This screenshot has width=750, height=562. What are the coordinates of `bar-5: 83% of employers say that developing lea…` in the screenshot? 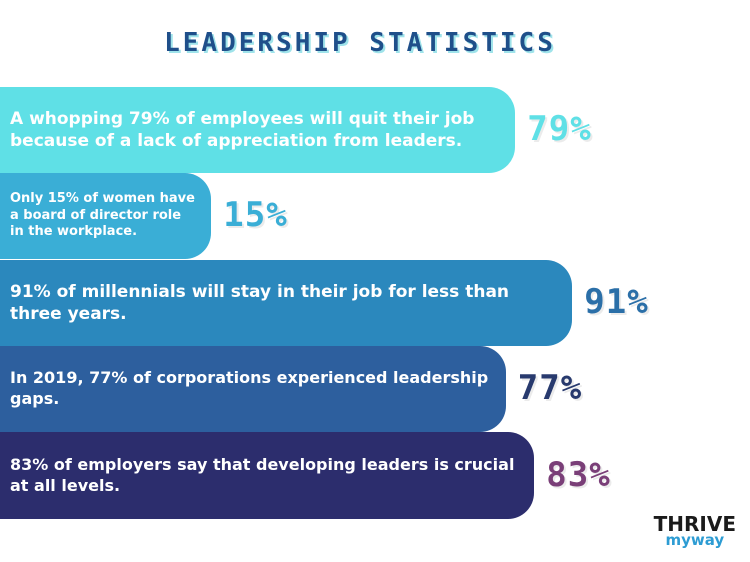 It's located at (267, 475).